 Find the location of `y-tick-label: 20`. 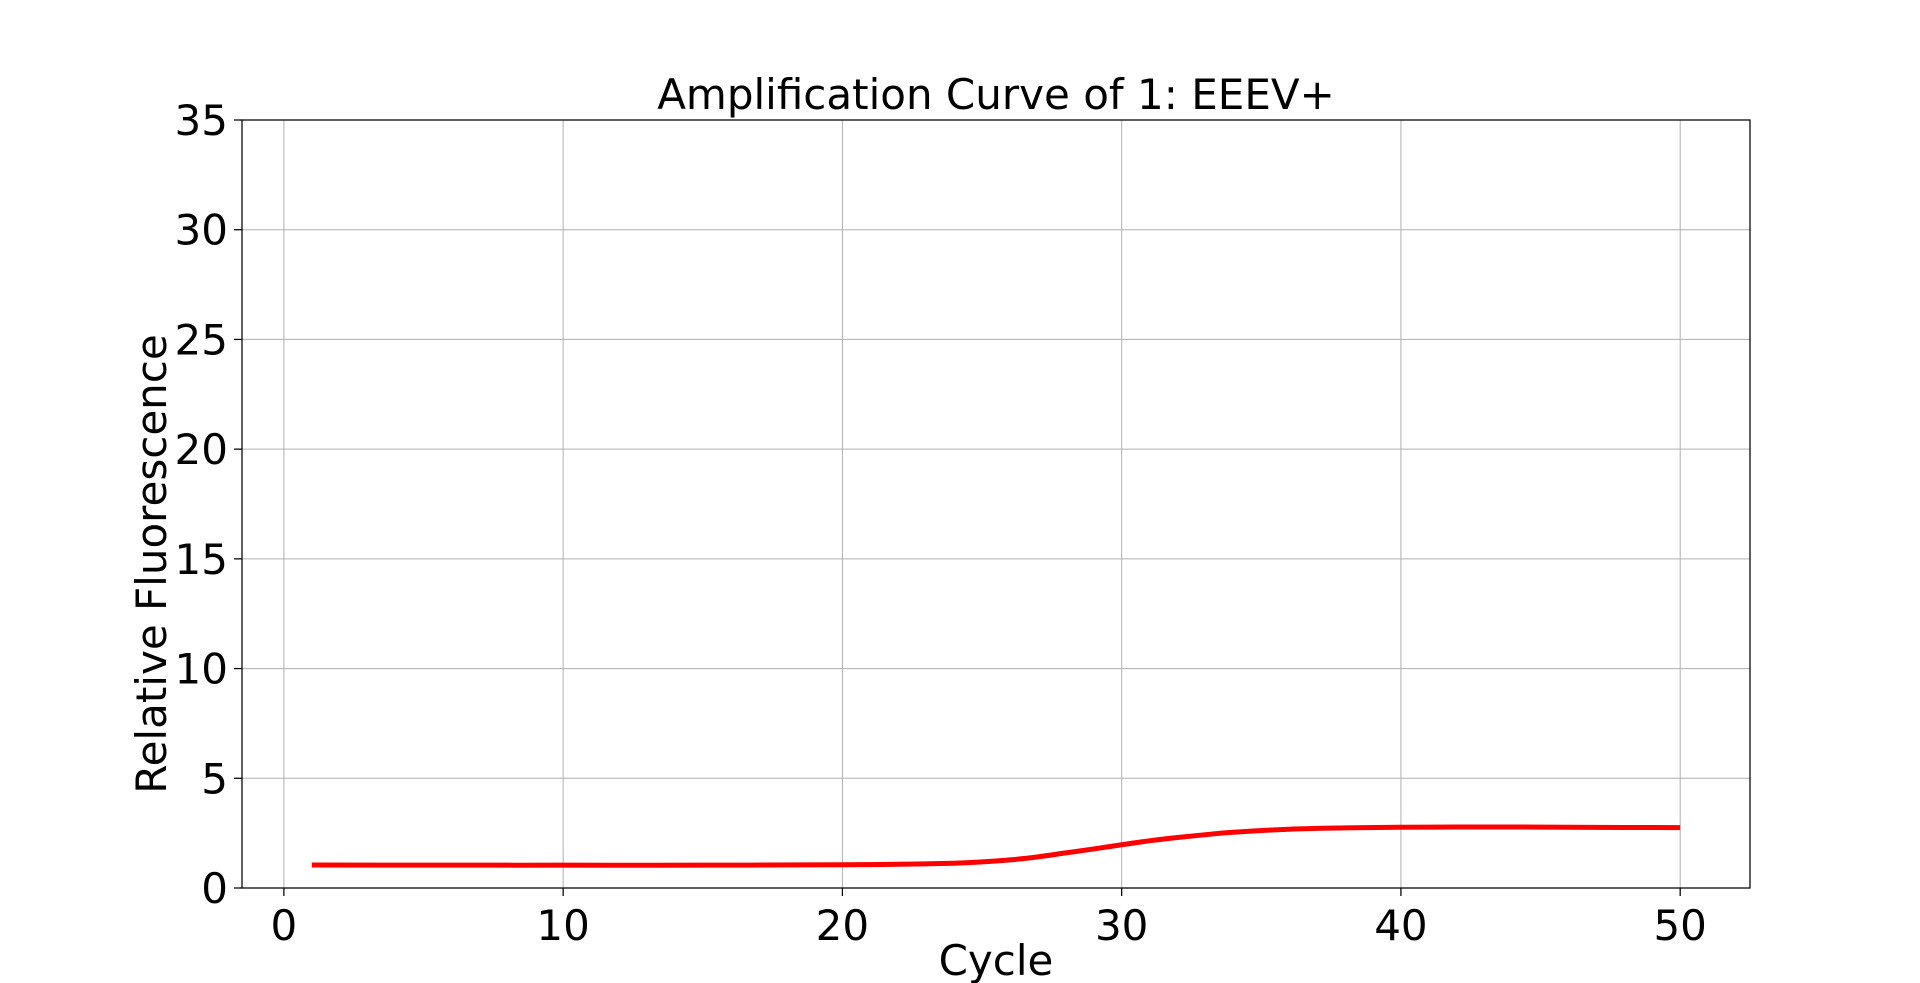

y-tick-label: 20 is located at coordinates (201, 449).